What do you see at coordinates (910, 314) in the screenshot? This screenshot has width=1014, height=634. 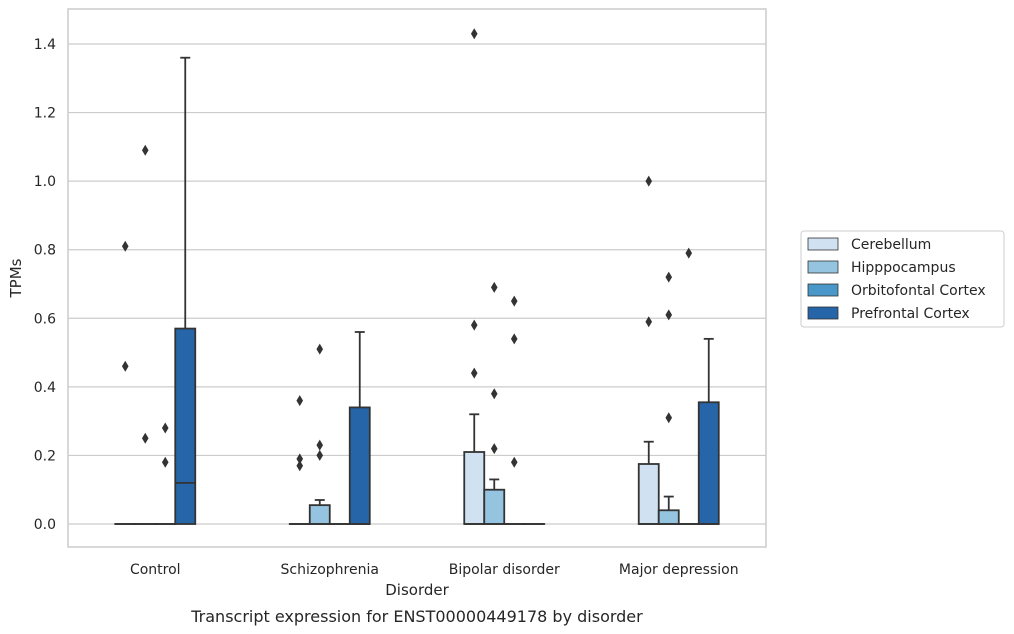 I see `legend-label: Prefrontal Cortex` at bounding box center [910, 314].